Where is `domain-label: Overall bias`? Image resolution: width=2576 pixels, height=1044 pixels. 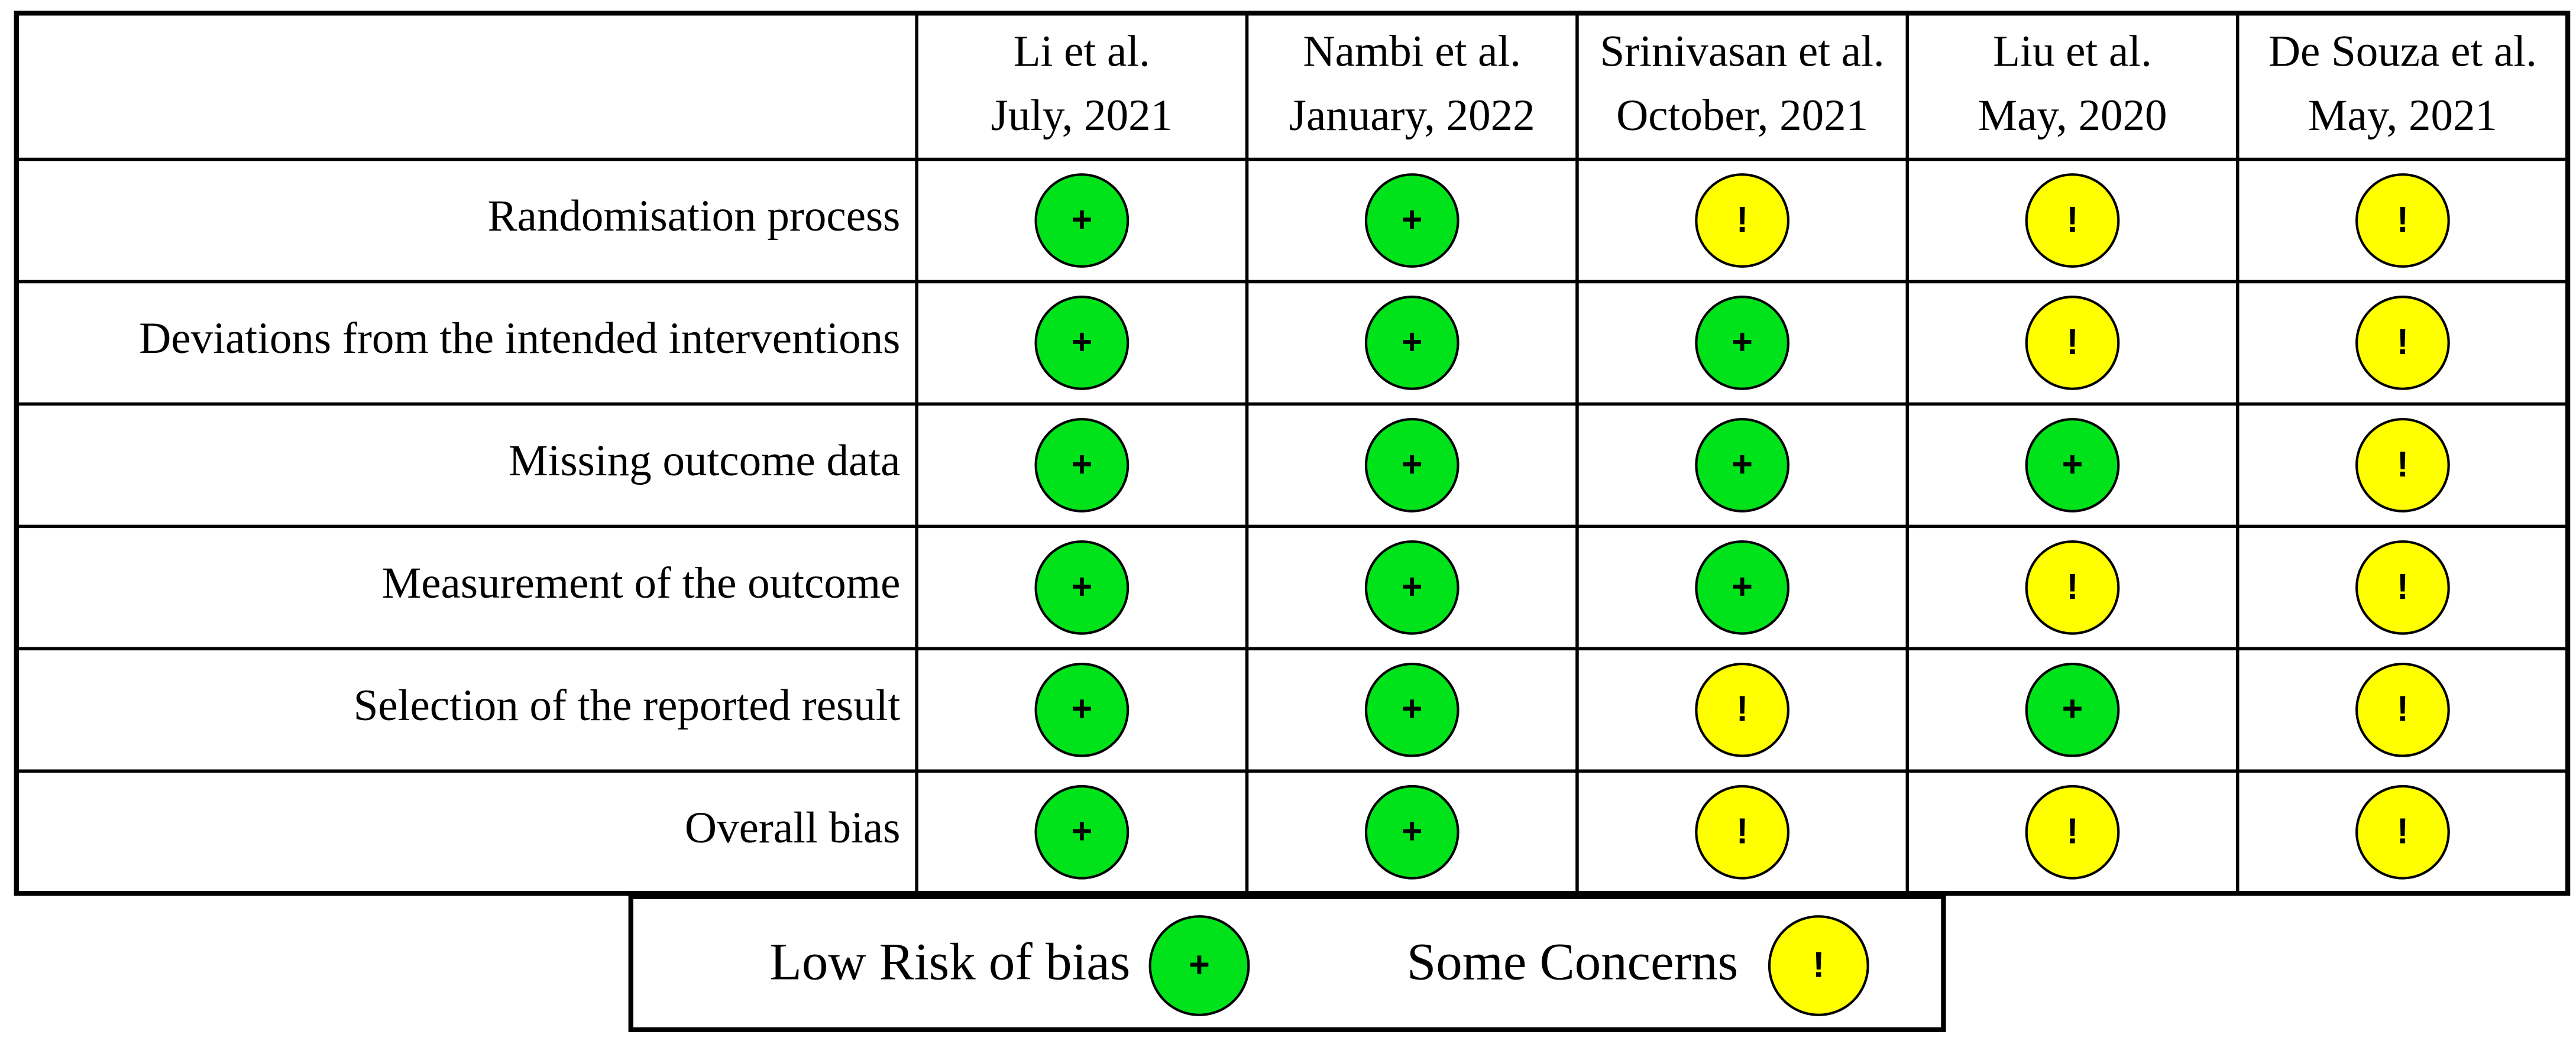
domain-label: Overall bias is located at coordinates (793, 828).